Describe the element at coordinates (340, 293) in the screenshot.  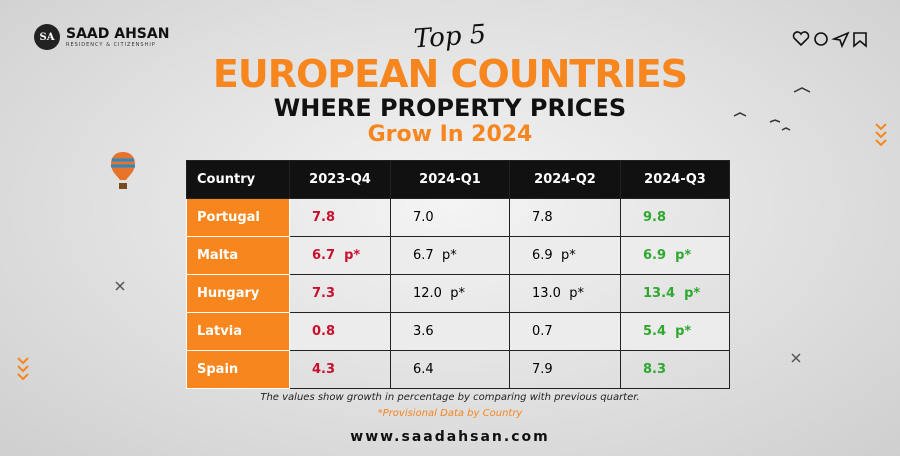
I see `value-cell: 7.3` at that location.